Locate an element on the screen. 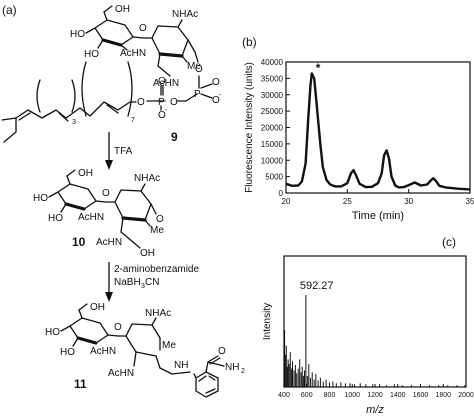 Image resolution: width=474 pixels, height=420 pixels. c11-achn-1: AcHN is located at coordinates (103, 351).